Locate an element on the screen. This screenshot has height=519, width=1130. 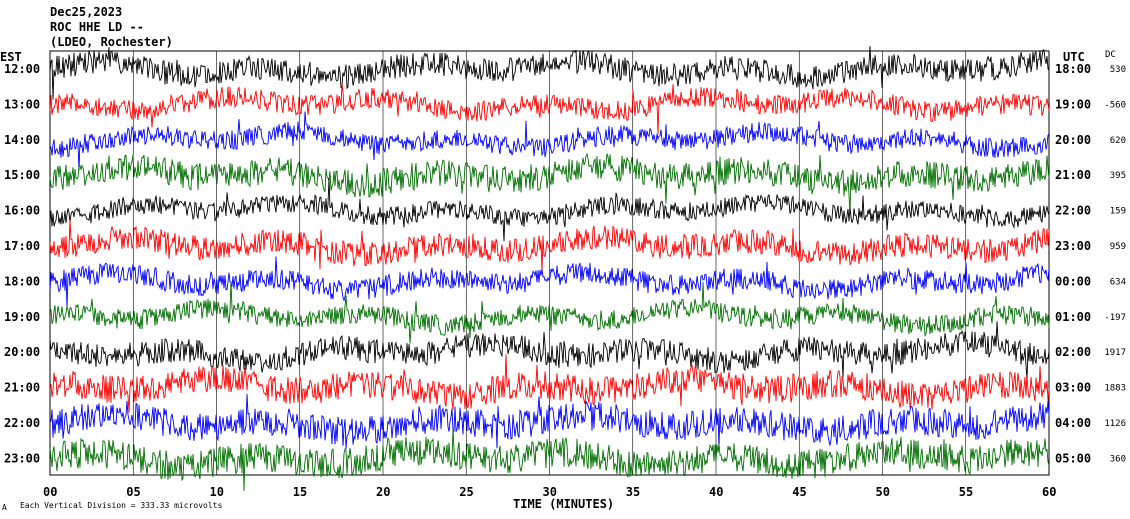
x-tick-45: 45 is located at coordinates (799, 492).